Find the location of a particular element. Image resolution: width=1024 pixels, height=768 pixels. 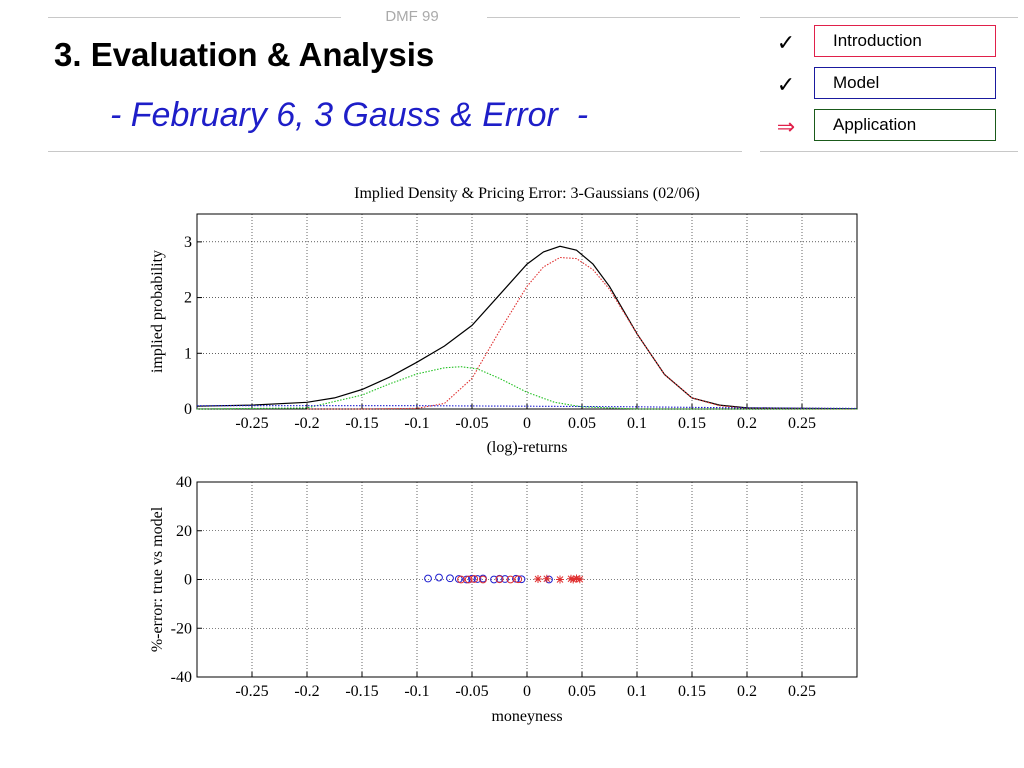

chart2-x-tick-label: 0.05 is located at coordinates (582, 691).